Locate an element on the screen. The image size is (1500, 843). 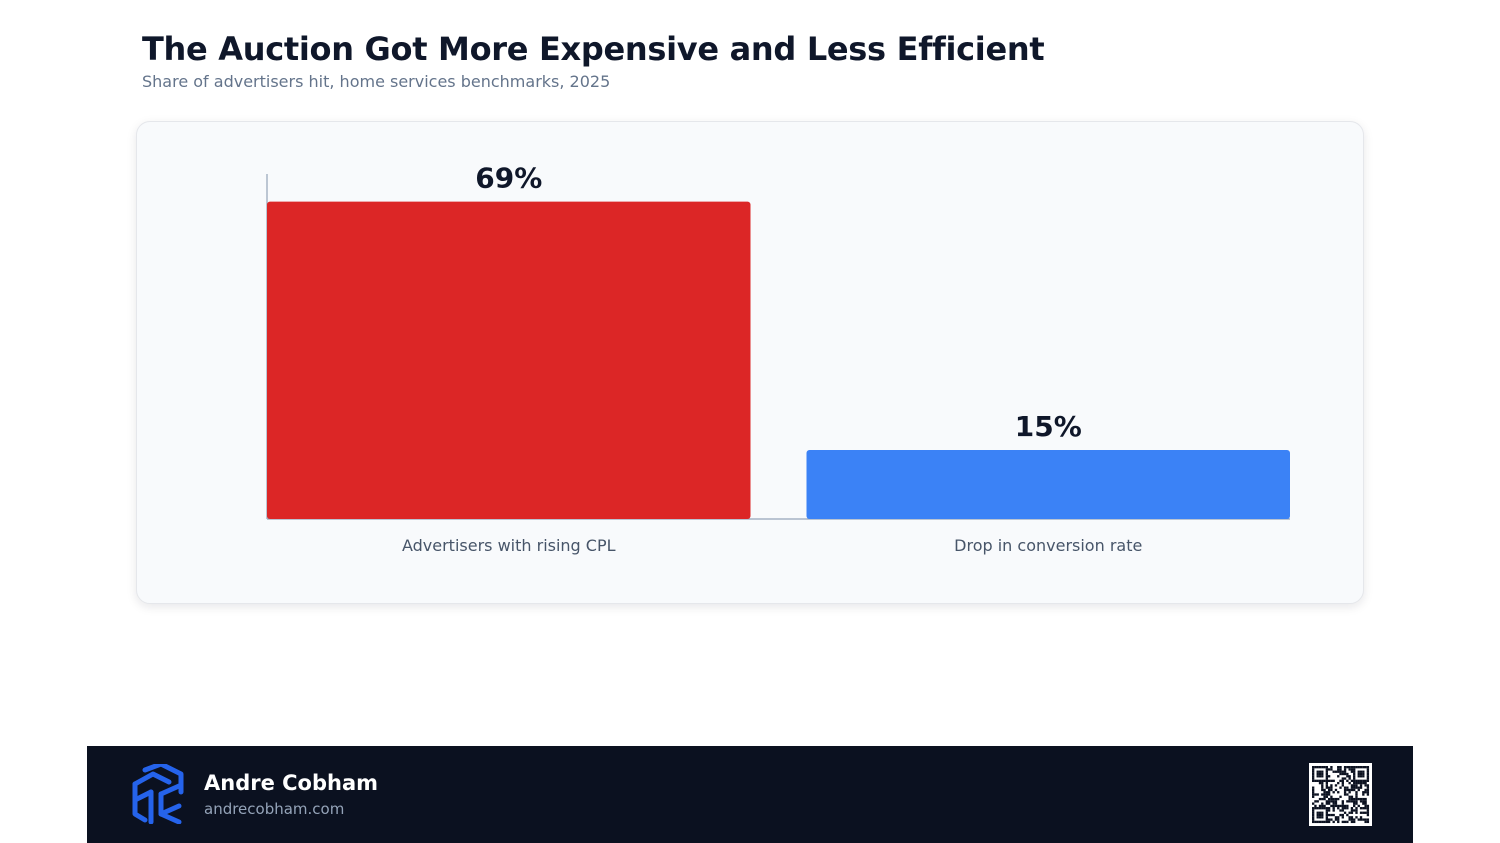
bar-value-label-1: 69% is located at coordinates (508, 178).